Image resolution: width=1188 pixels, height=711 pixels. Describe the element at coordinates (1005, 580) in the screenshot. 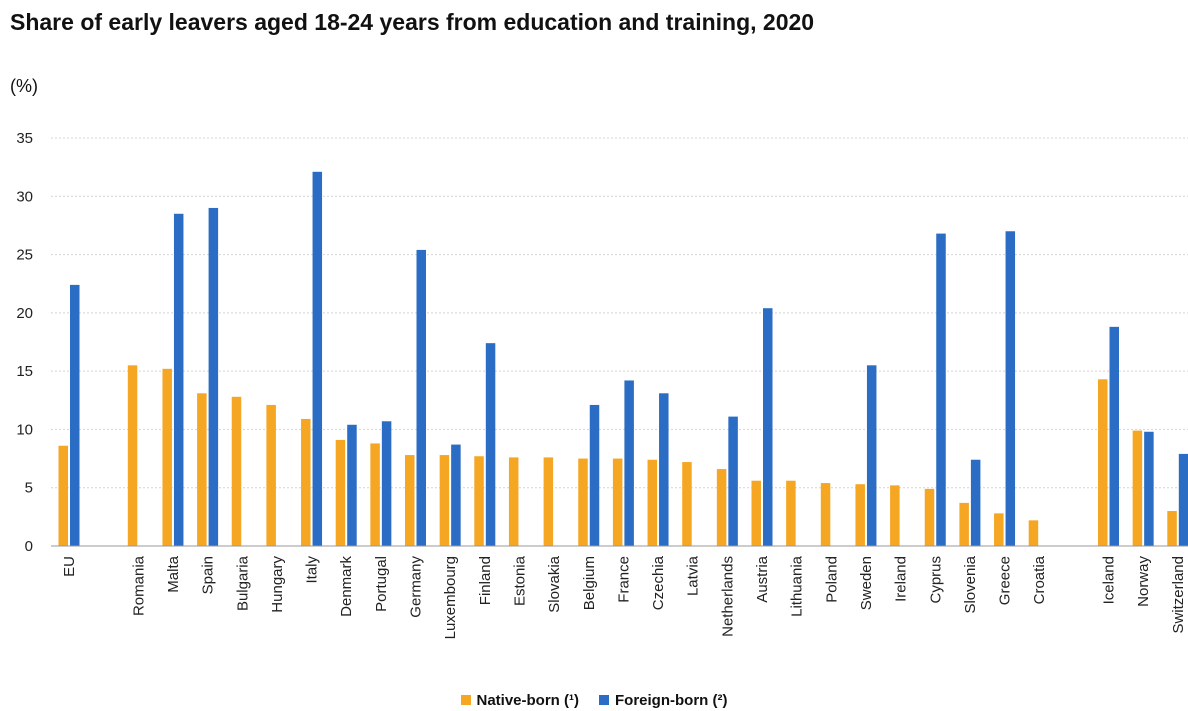

I see `category-label: Greece` at that location.